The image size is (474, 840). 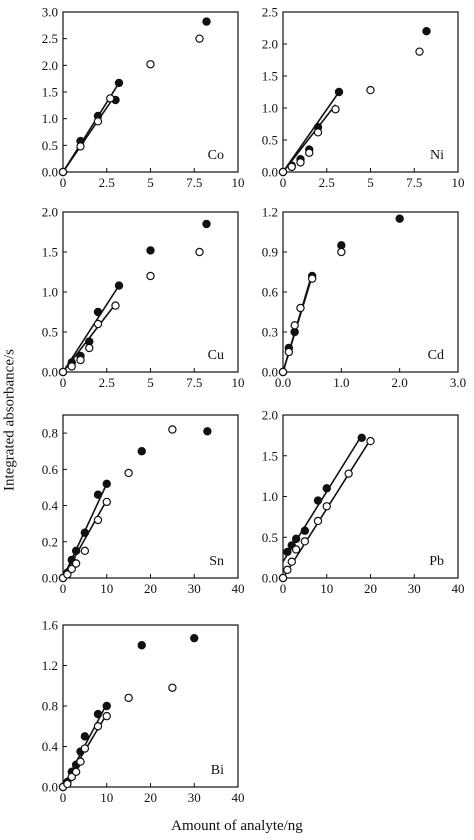 What do you see at coordinates (217, 770) in the screenshot?
I see `panel-label: Bi` at bounding box center [217, 770].